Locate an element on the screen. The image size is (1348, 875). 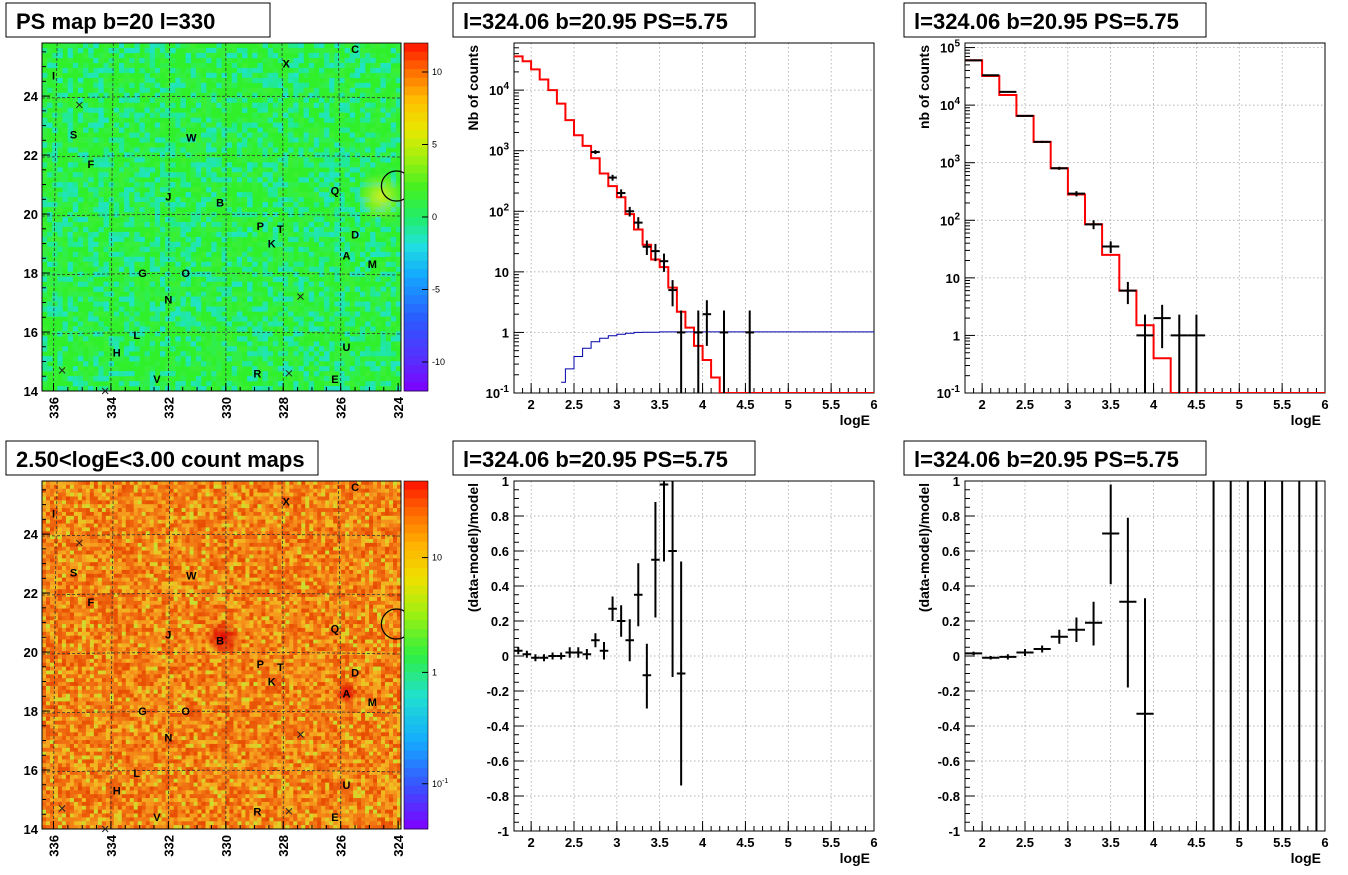
source-label: B is located at coordinates (220, 641).